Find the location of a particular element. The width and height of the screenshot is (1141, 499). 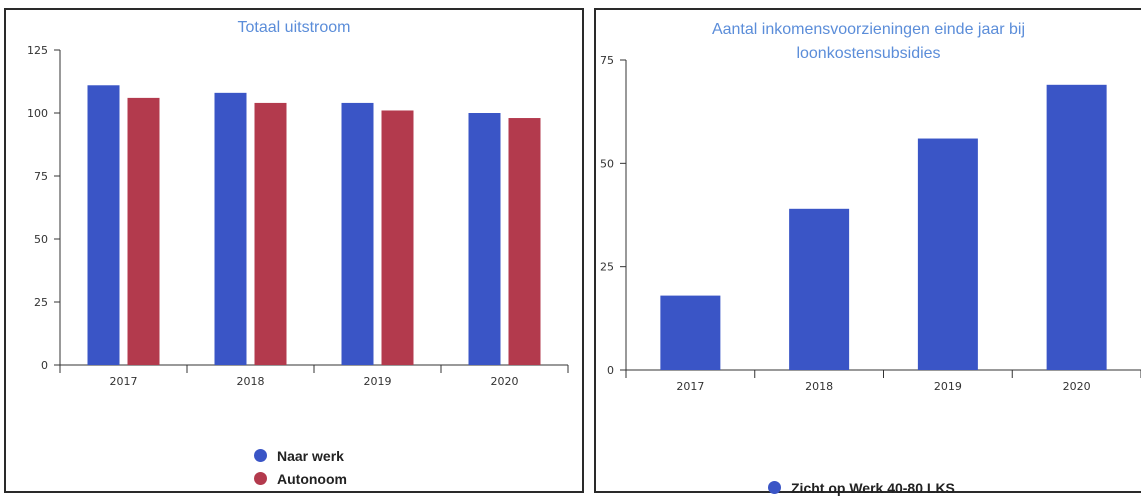

legend-item-autonoom: Autonoom is located at coordinates (300, 478).